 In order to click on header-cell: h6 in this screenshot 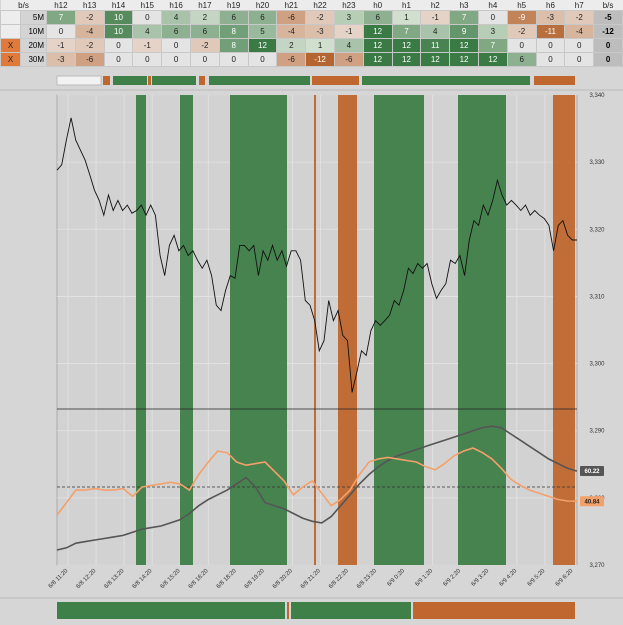, I will do `click(550, 5)`.